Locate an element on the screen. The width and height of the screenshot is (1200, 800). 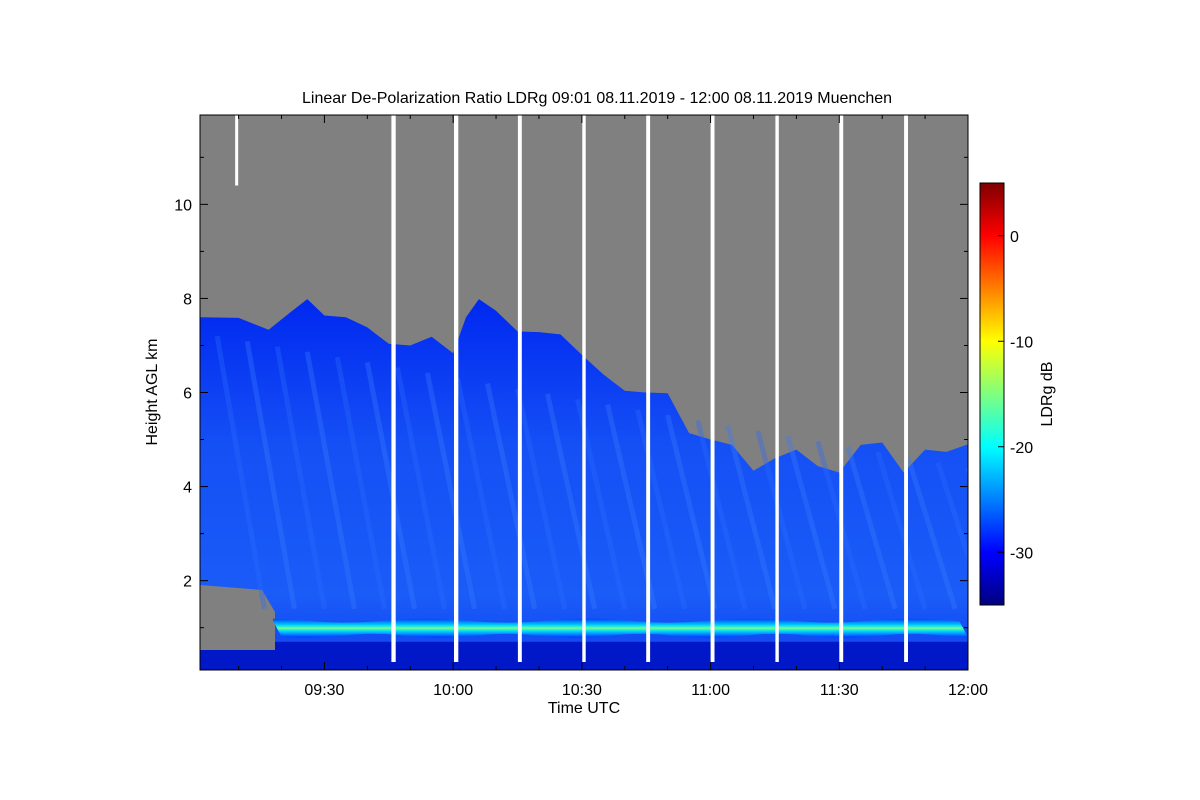
aerosol-layer-band is located at coordinates (620, 628).